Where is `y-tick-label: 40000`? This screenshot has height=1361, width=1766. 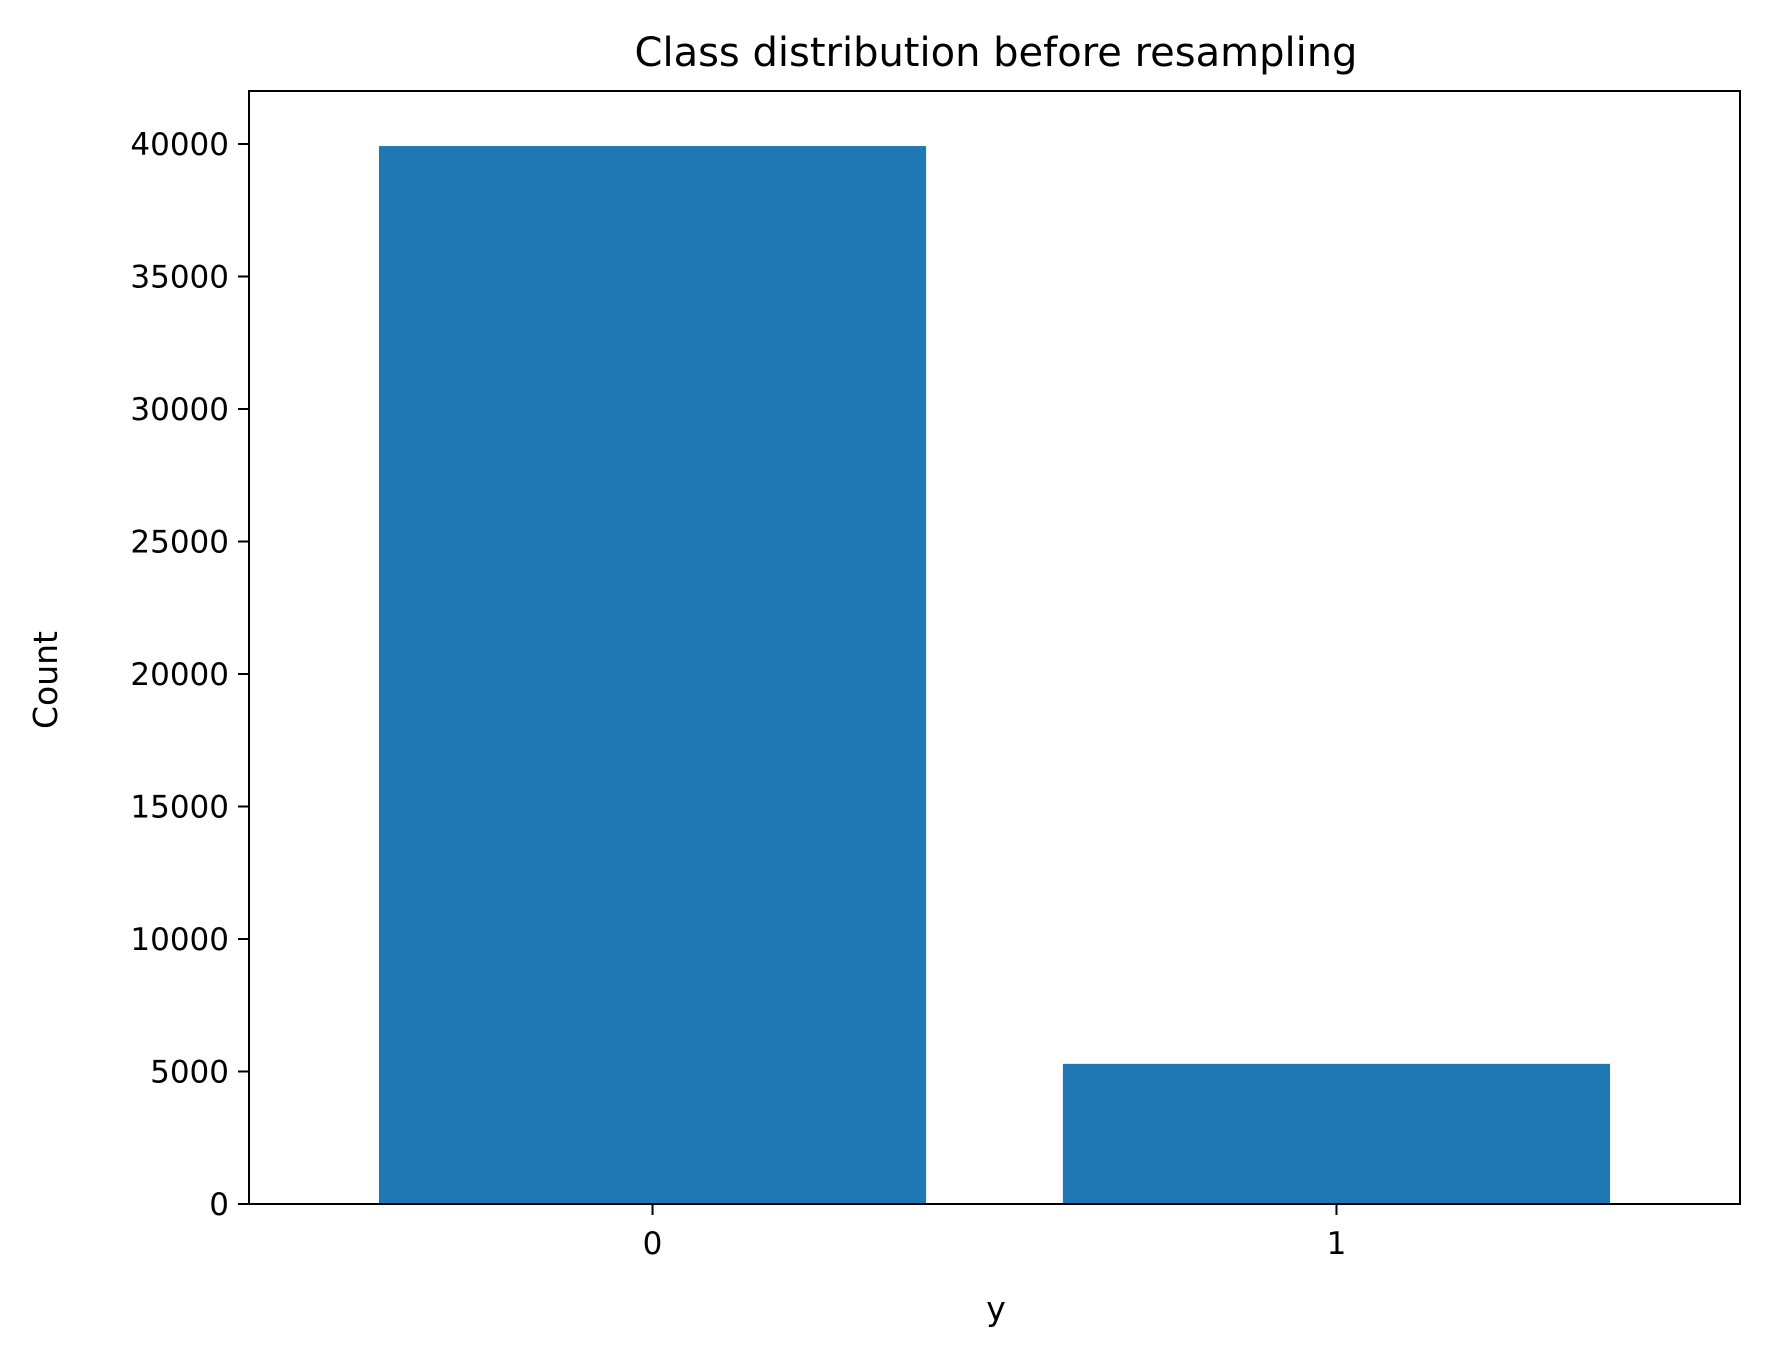 y-tick-label: 40000 is located at coordinates (179, 145).